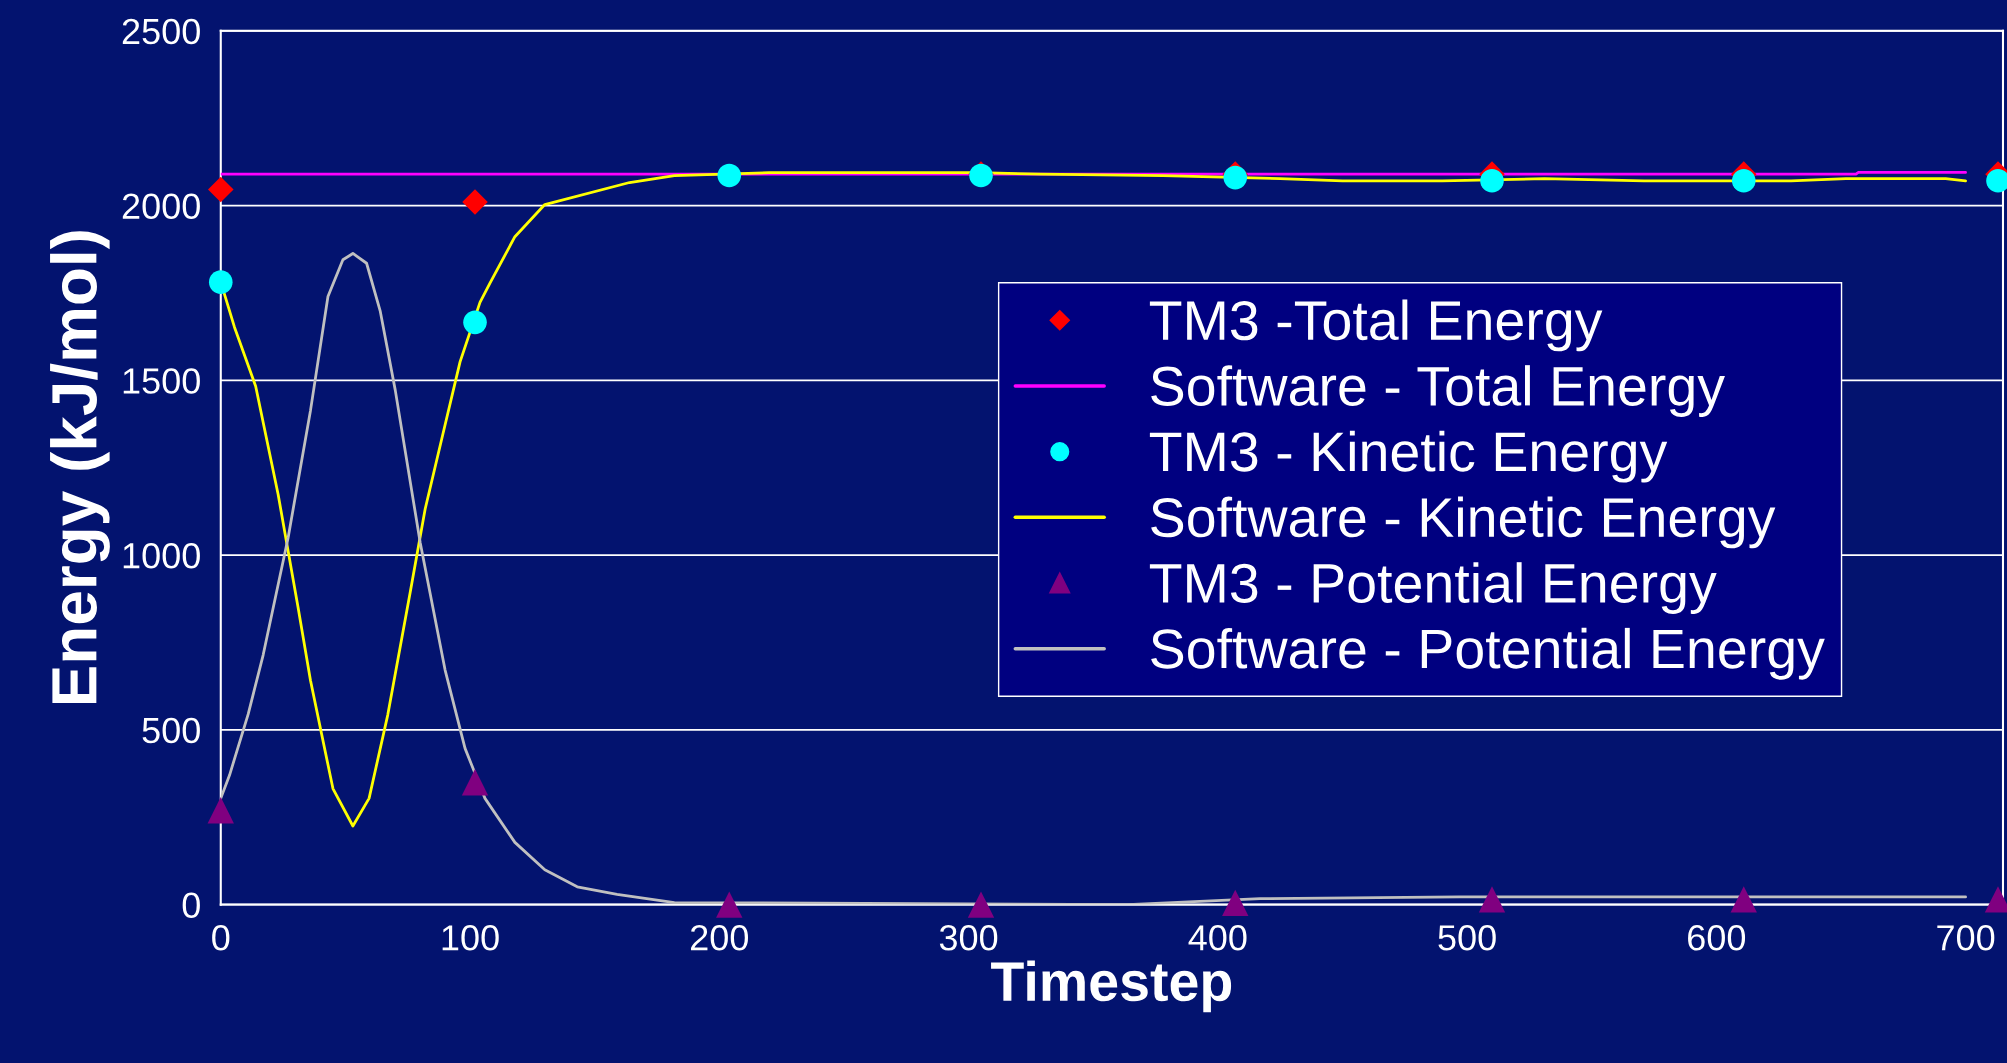 Image resolution: width=2007 pixels, height=1063 pixels. I want to click on legend-label: Software - Potential Energy, so click(1488, 653).